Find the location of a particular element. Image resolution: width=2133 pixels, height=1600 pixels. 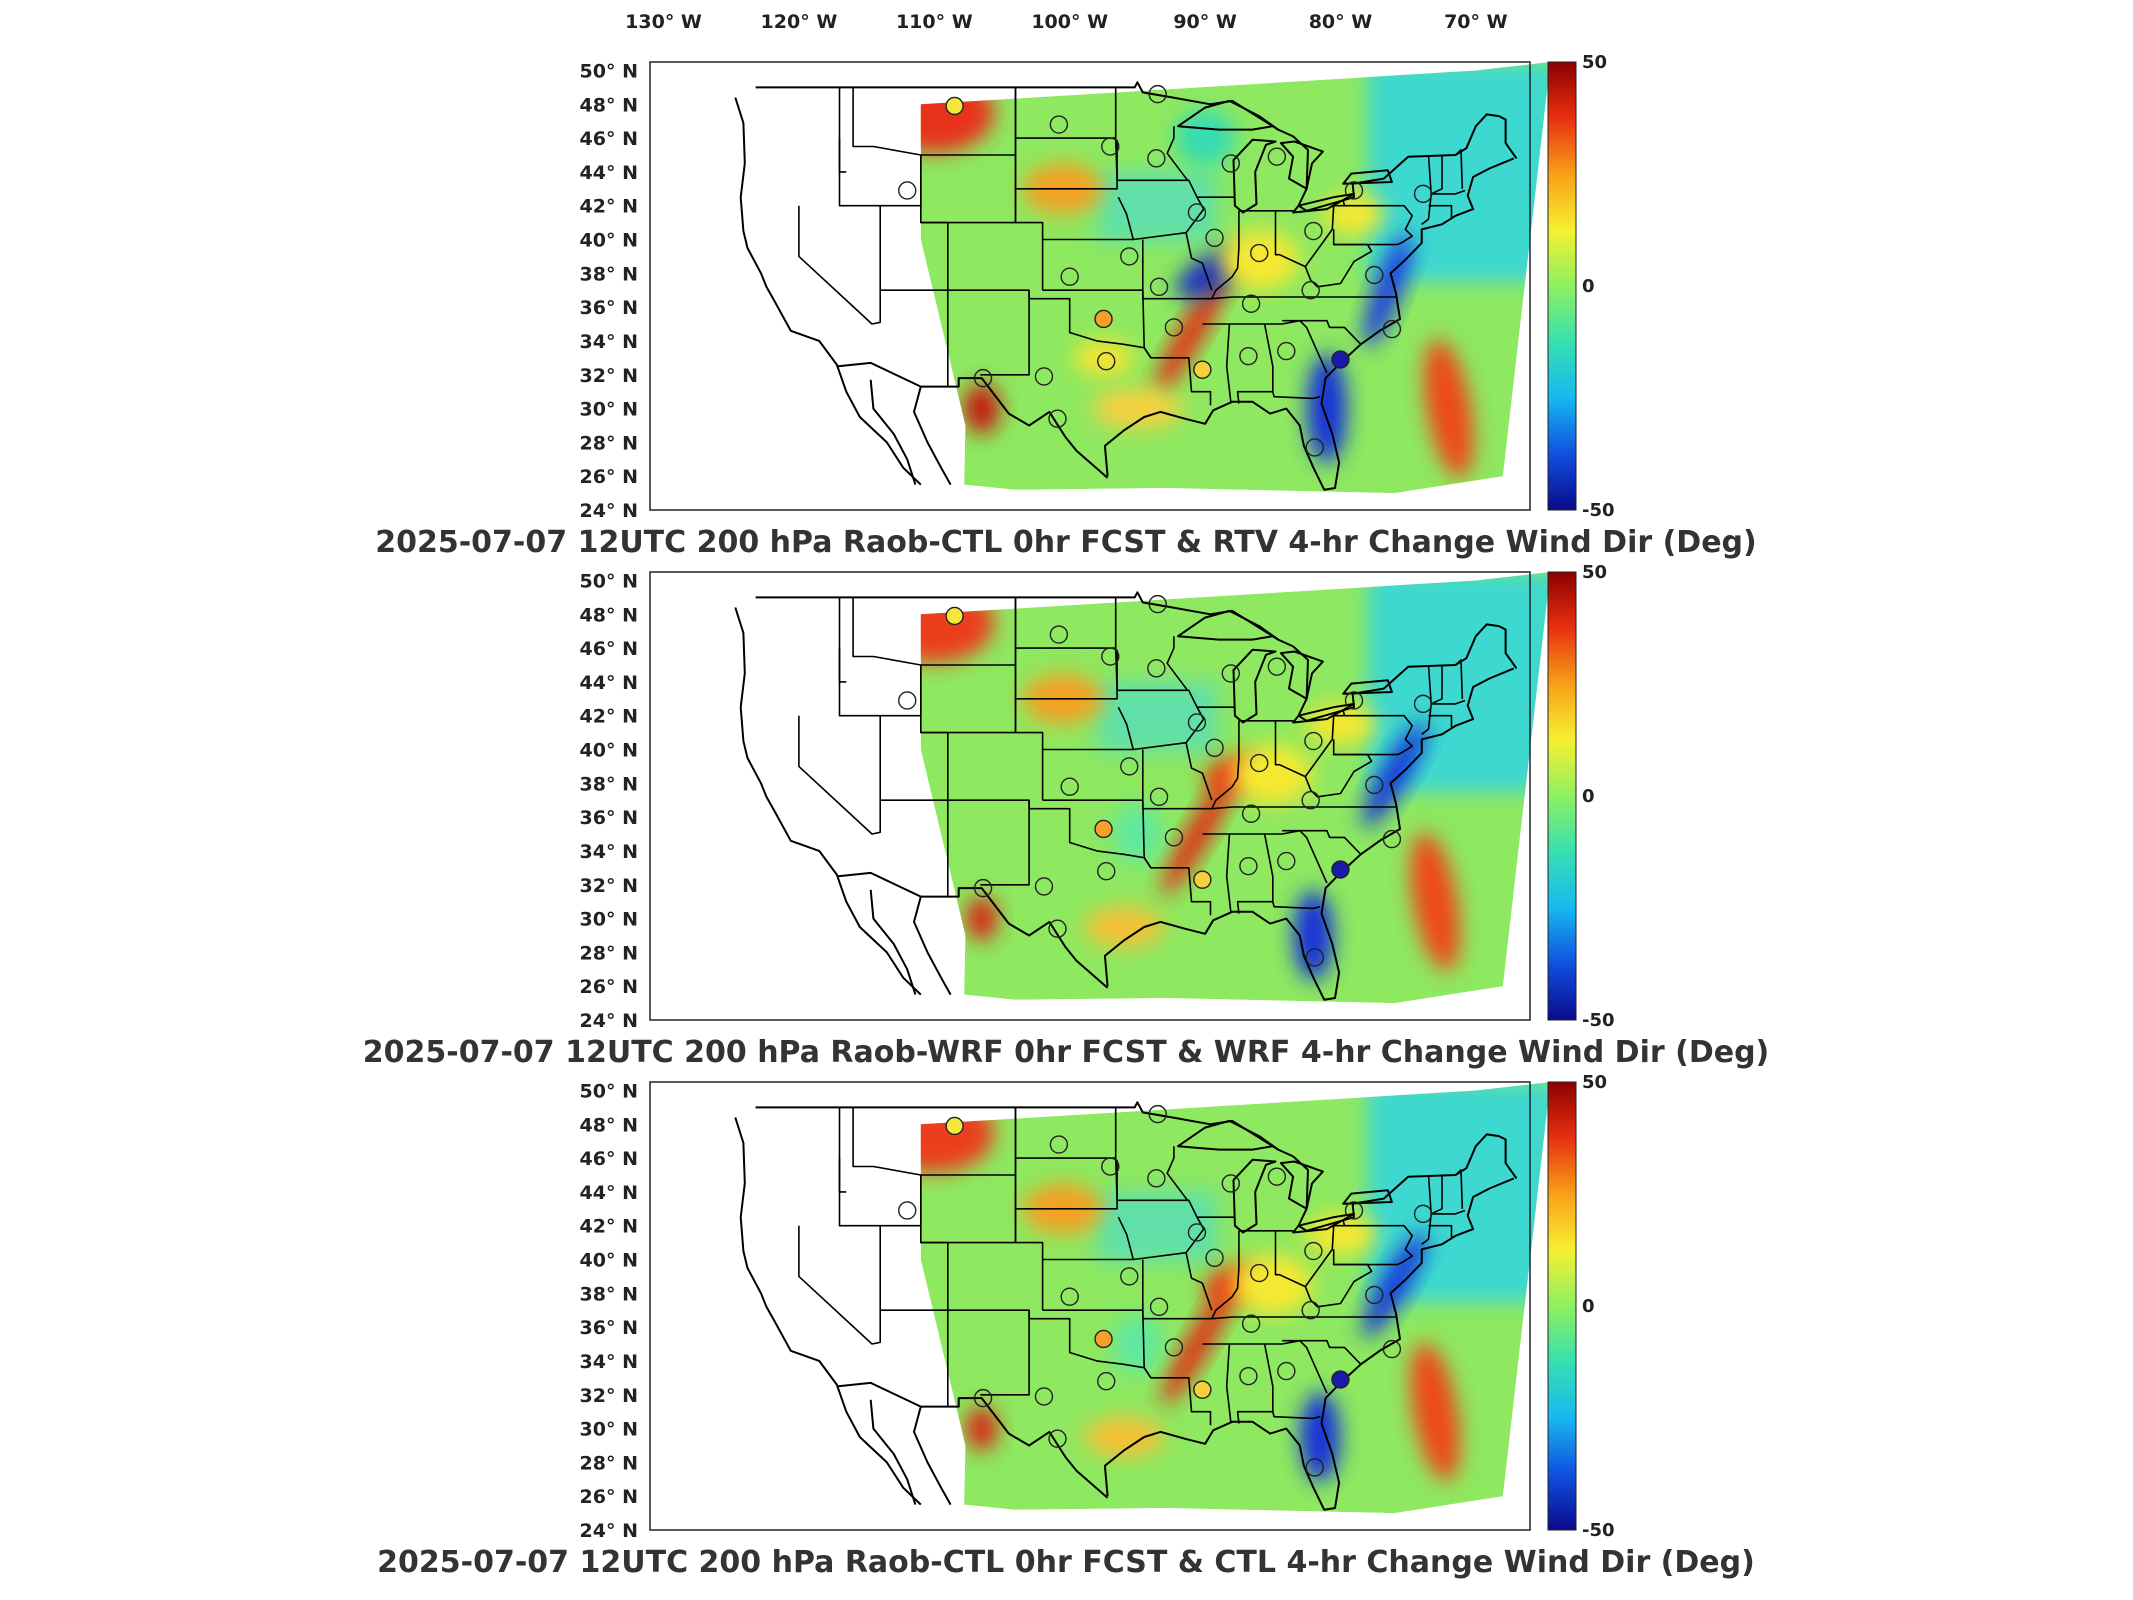

latitude-label: 44° N is located at coordinates (609, 1193).